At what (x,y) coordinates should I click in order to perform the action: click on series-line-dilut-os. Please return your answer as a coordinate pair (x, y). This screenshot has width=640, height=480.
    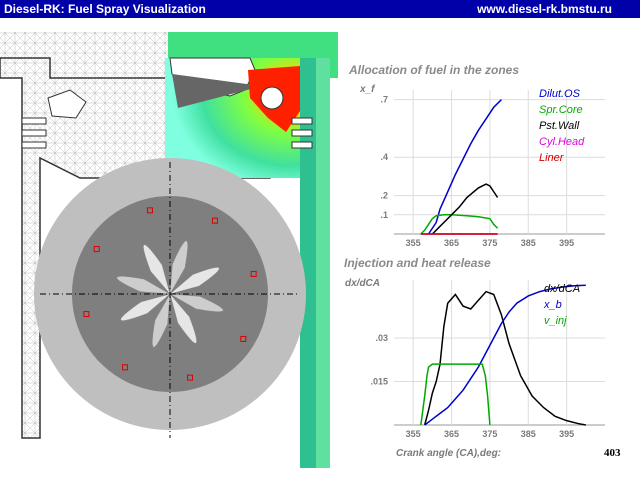
    Looking at the image, I should click on (464, 167).